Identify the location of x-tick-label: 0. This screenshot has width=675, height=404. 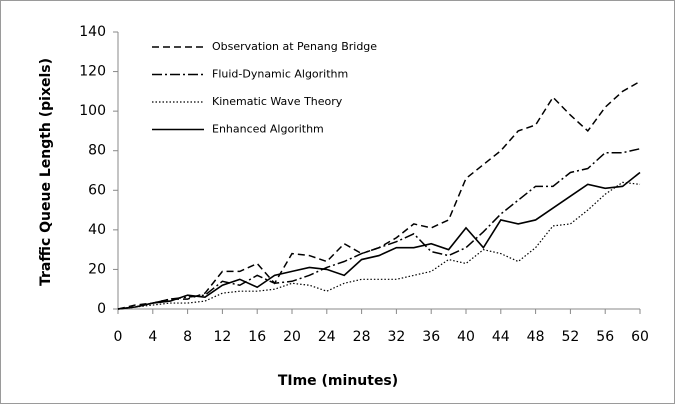
(118, 337).